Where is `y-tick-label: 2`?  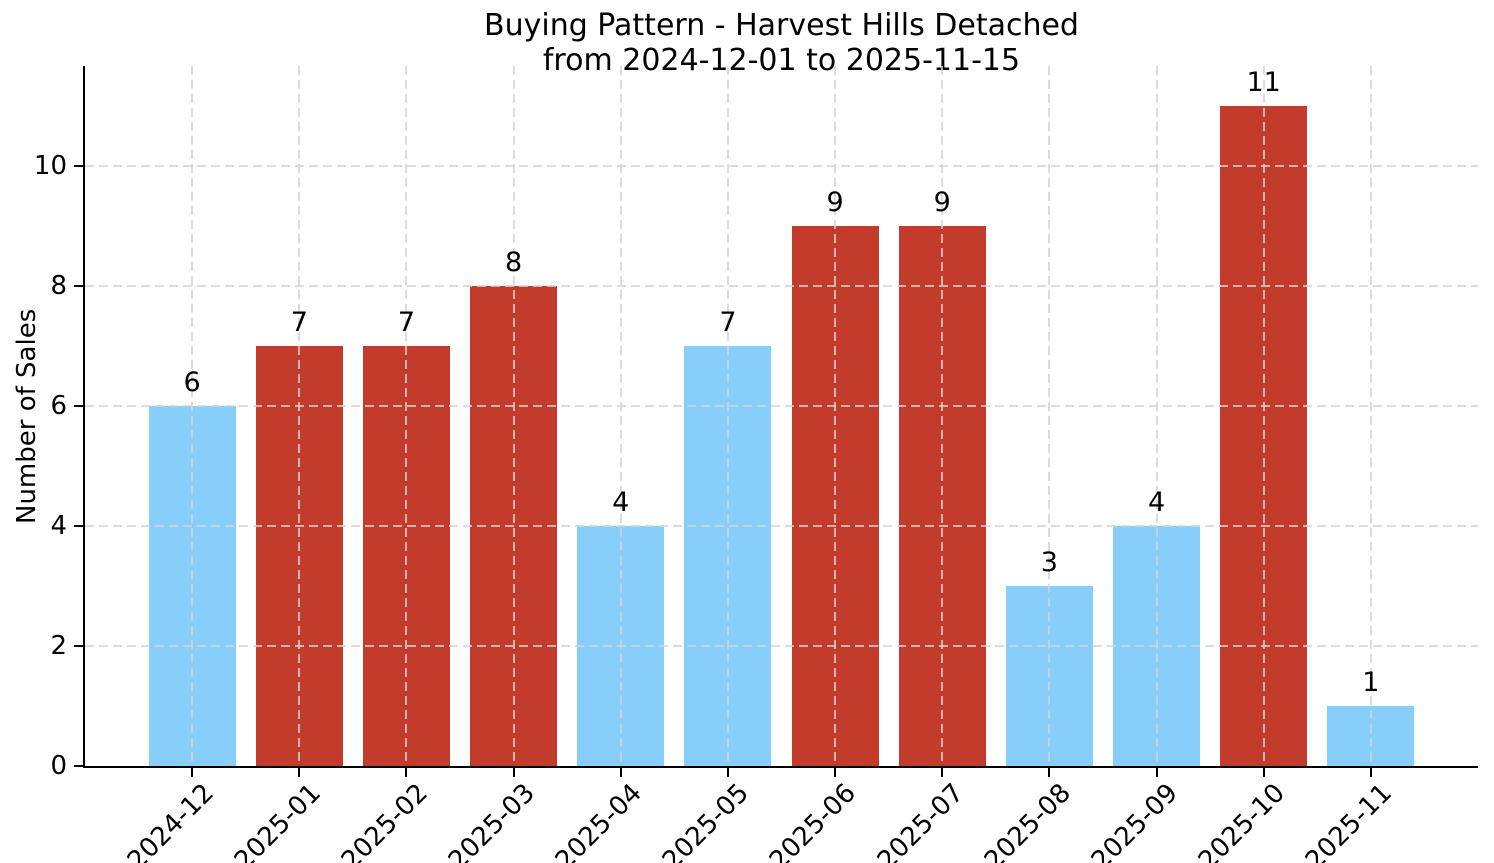 y-tick-label: 2 is located at coordinates (58, 646).